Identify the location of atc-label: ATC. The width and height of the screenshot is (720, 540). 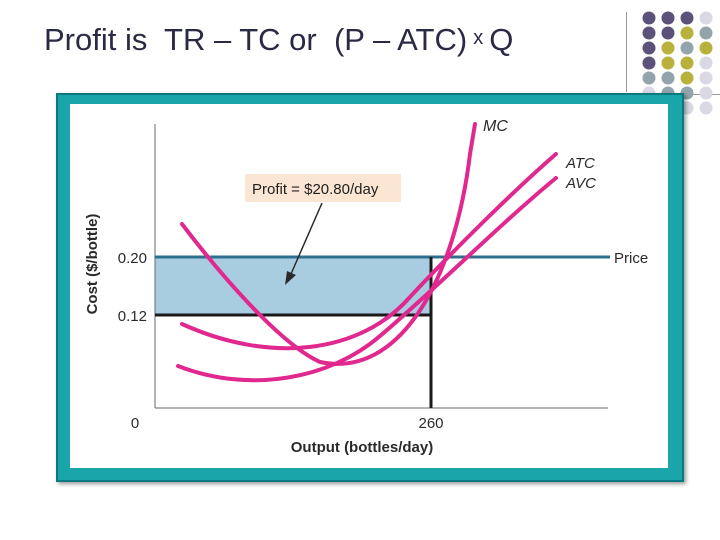
(580, 163).